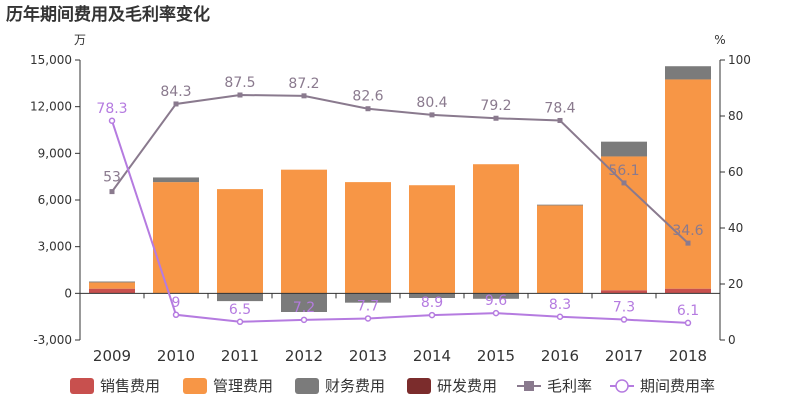 Image resolution: width=800 pixels, height=400 pixels. Describe the element at coordinates (560, 305) in the screenshot. I see `data-label: 8.3` at that location.